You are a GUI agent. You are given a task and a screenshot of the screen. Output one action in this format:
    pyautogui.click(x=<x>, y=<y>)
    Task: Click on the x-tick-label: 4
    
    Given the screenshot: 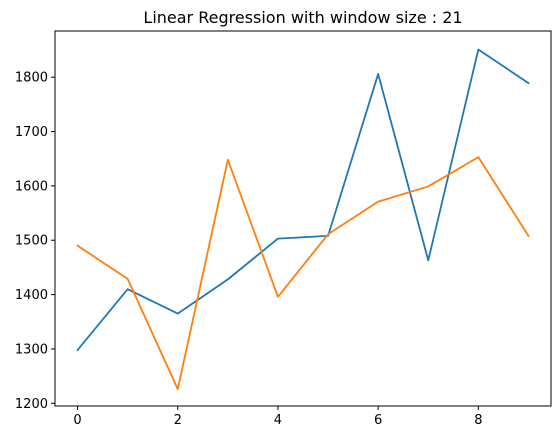 What is the action you would take?
    pyautogui.click(x=278, y=420)
    